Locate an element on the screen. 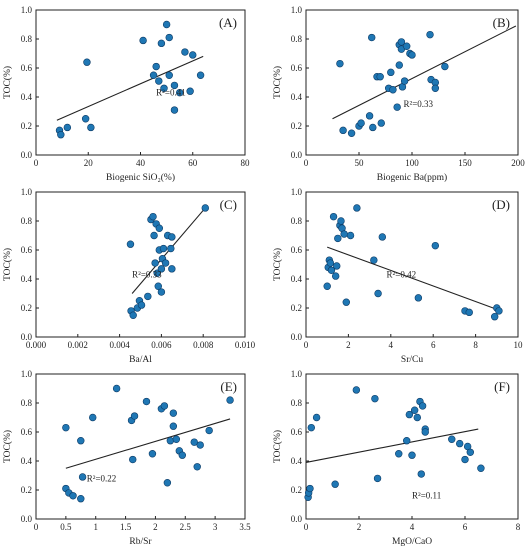  x-tick-label: 0.008 is located at coordinates (203, 345).